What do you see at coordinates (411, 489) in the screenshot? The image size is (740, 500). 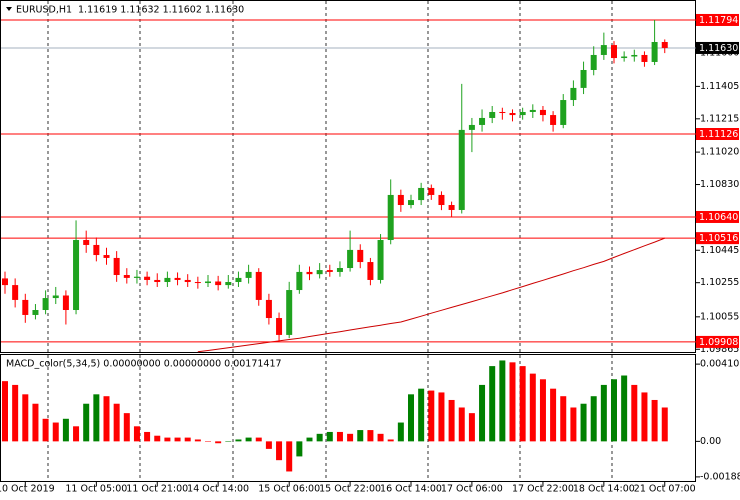 I see `x-tick-label: 16 Oct 14:00` at bounding box center [411, 489].